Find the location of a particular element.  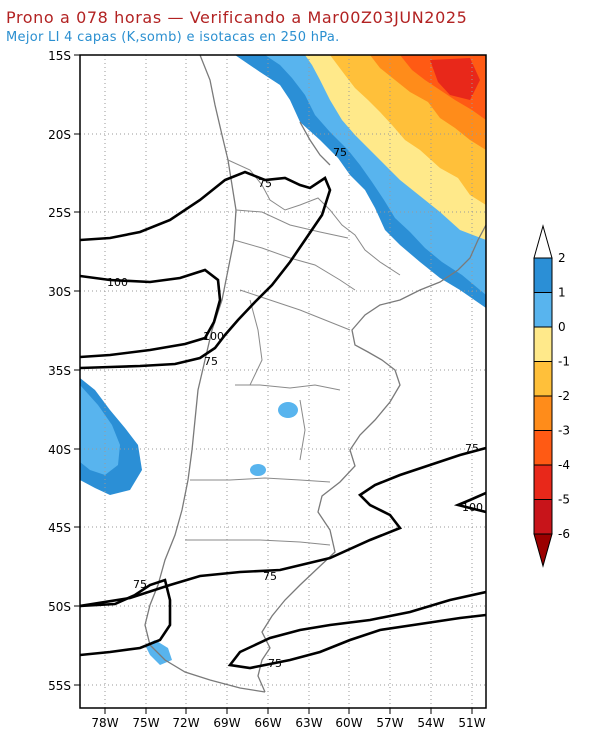

lat-label: 35S is located at coordinates (59, 371).